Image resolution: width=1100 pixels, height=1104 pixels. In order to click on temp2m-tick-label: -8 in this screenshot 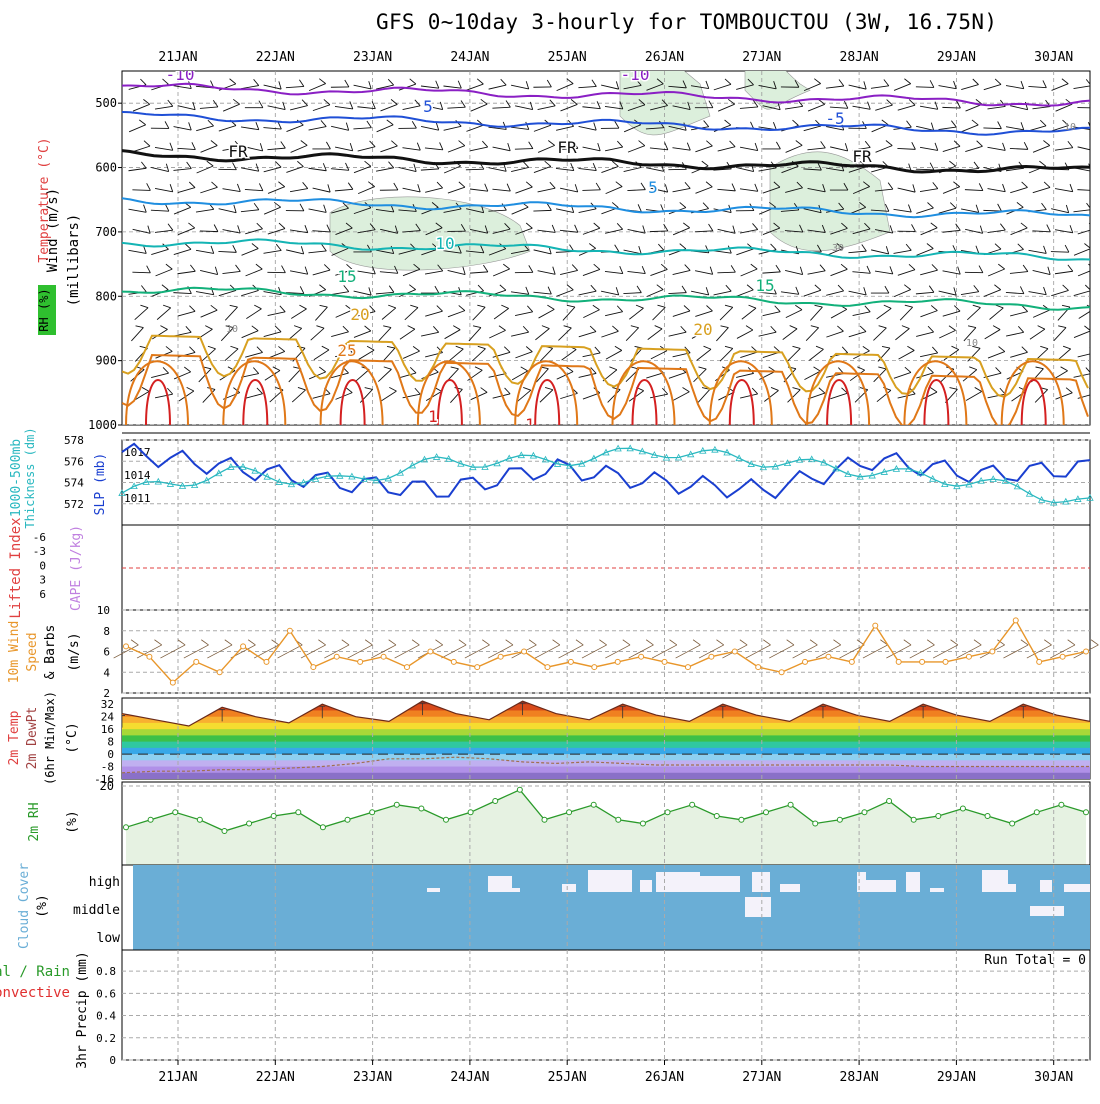, I will do `click(107, 767)`.